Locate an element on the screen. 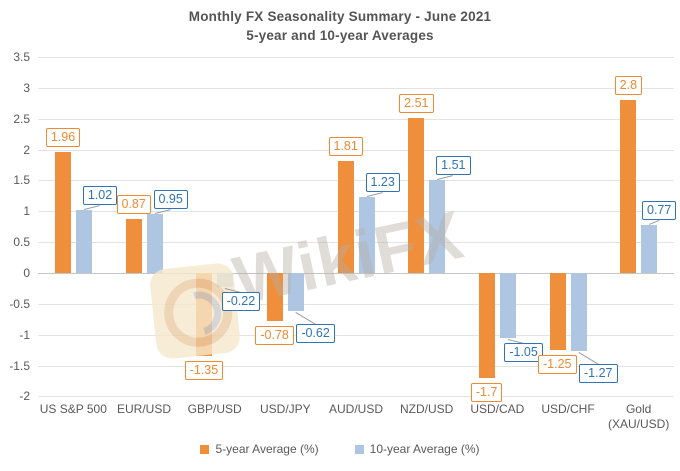  x-axis-category-label: USD/CAD is located at coordinates (497, 409).